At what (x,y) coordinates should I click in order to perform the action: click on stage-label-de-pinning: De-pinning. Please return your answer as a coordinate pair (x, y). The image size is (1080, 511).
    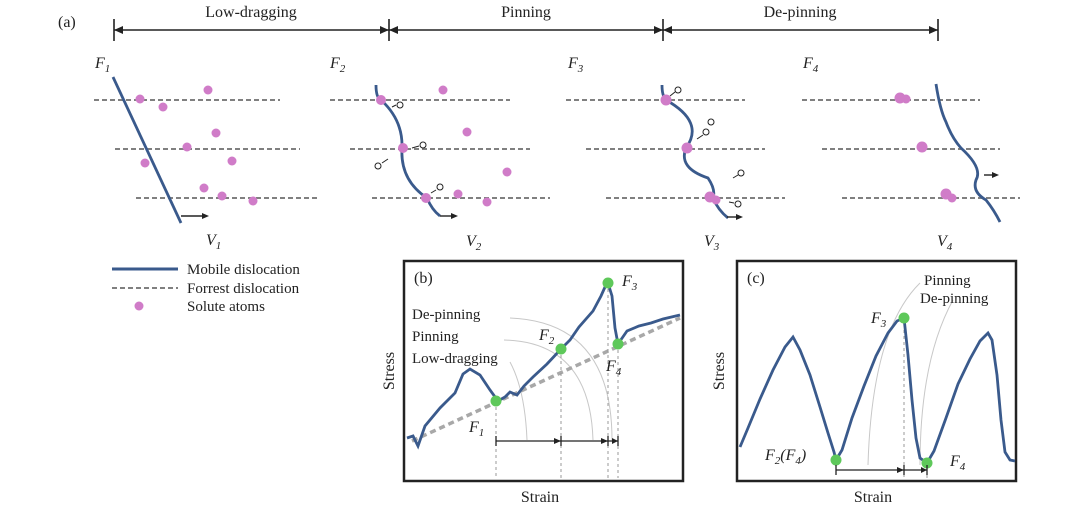
    Looking at the image, I should click on (800, 12).